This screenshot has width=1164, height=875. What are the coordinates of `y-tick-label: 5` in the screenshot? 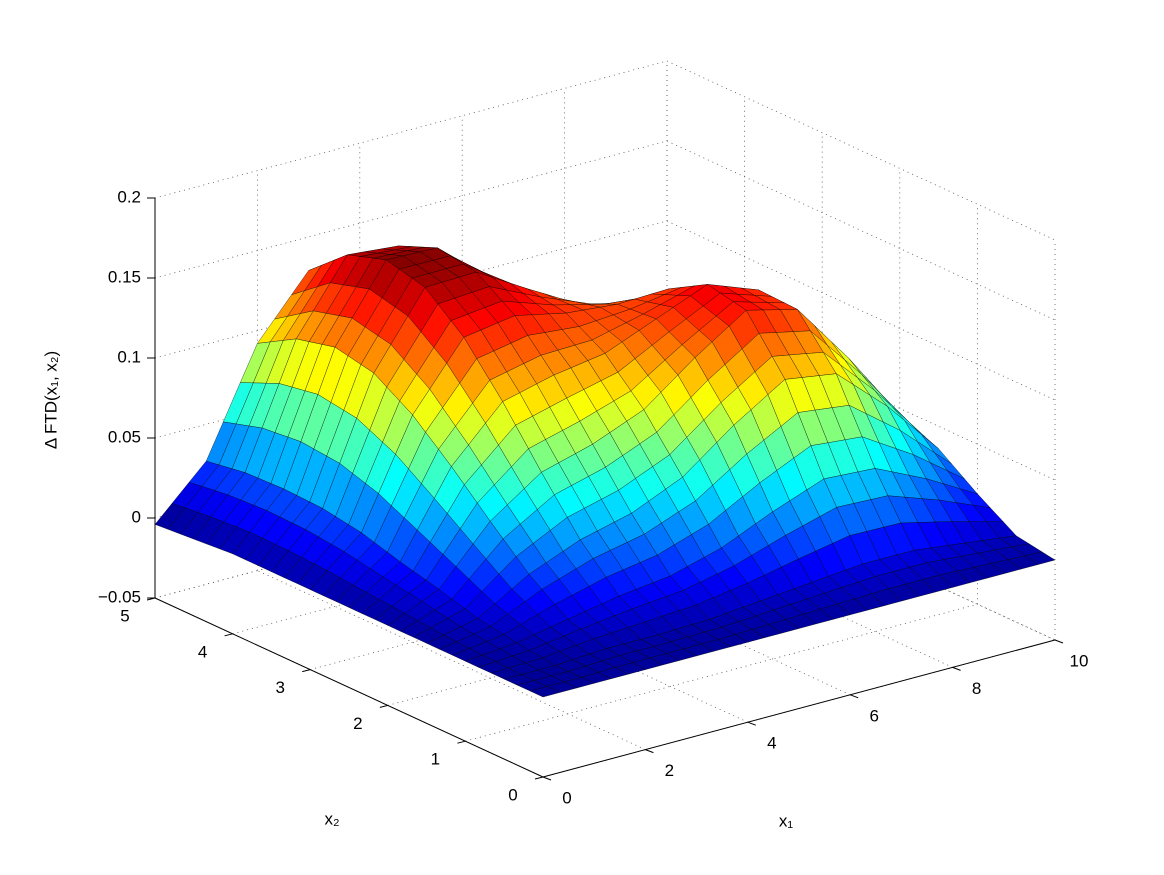 It's located at (124, 615).